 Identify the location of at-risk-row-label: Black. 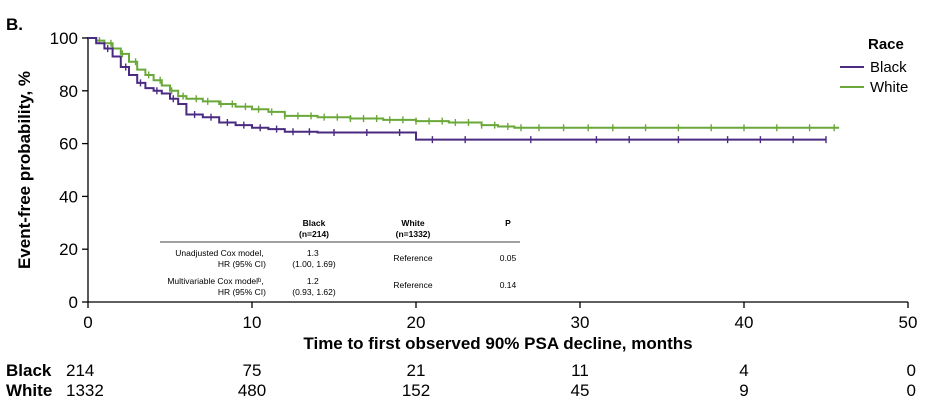
(29, 370).